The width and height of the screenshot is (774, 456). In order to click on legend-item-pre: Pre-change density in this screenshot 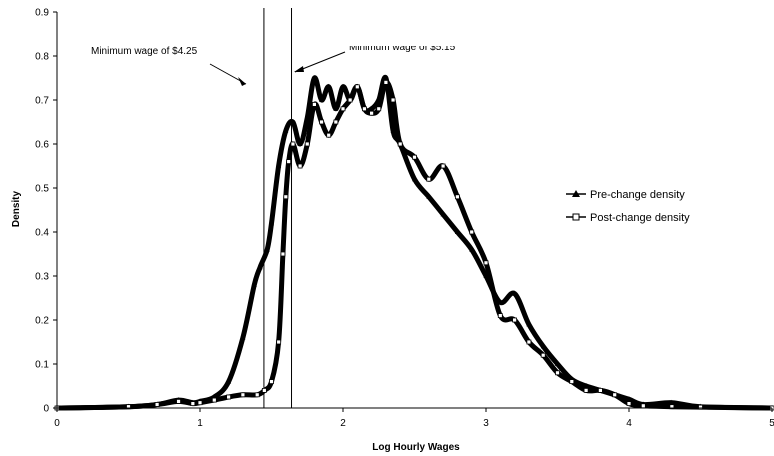, I will do `click(625, 195)`.